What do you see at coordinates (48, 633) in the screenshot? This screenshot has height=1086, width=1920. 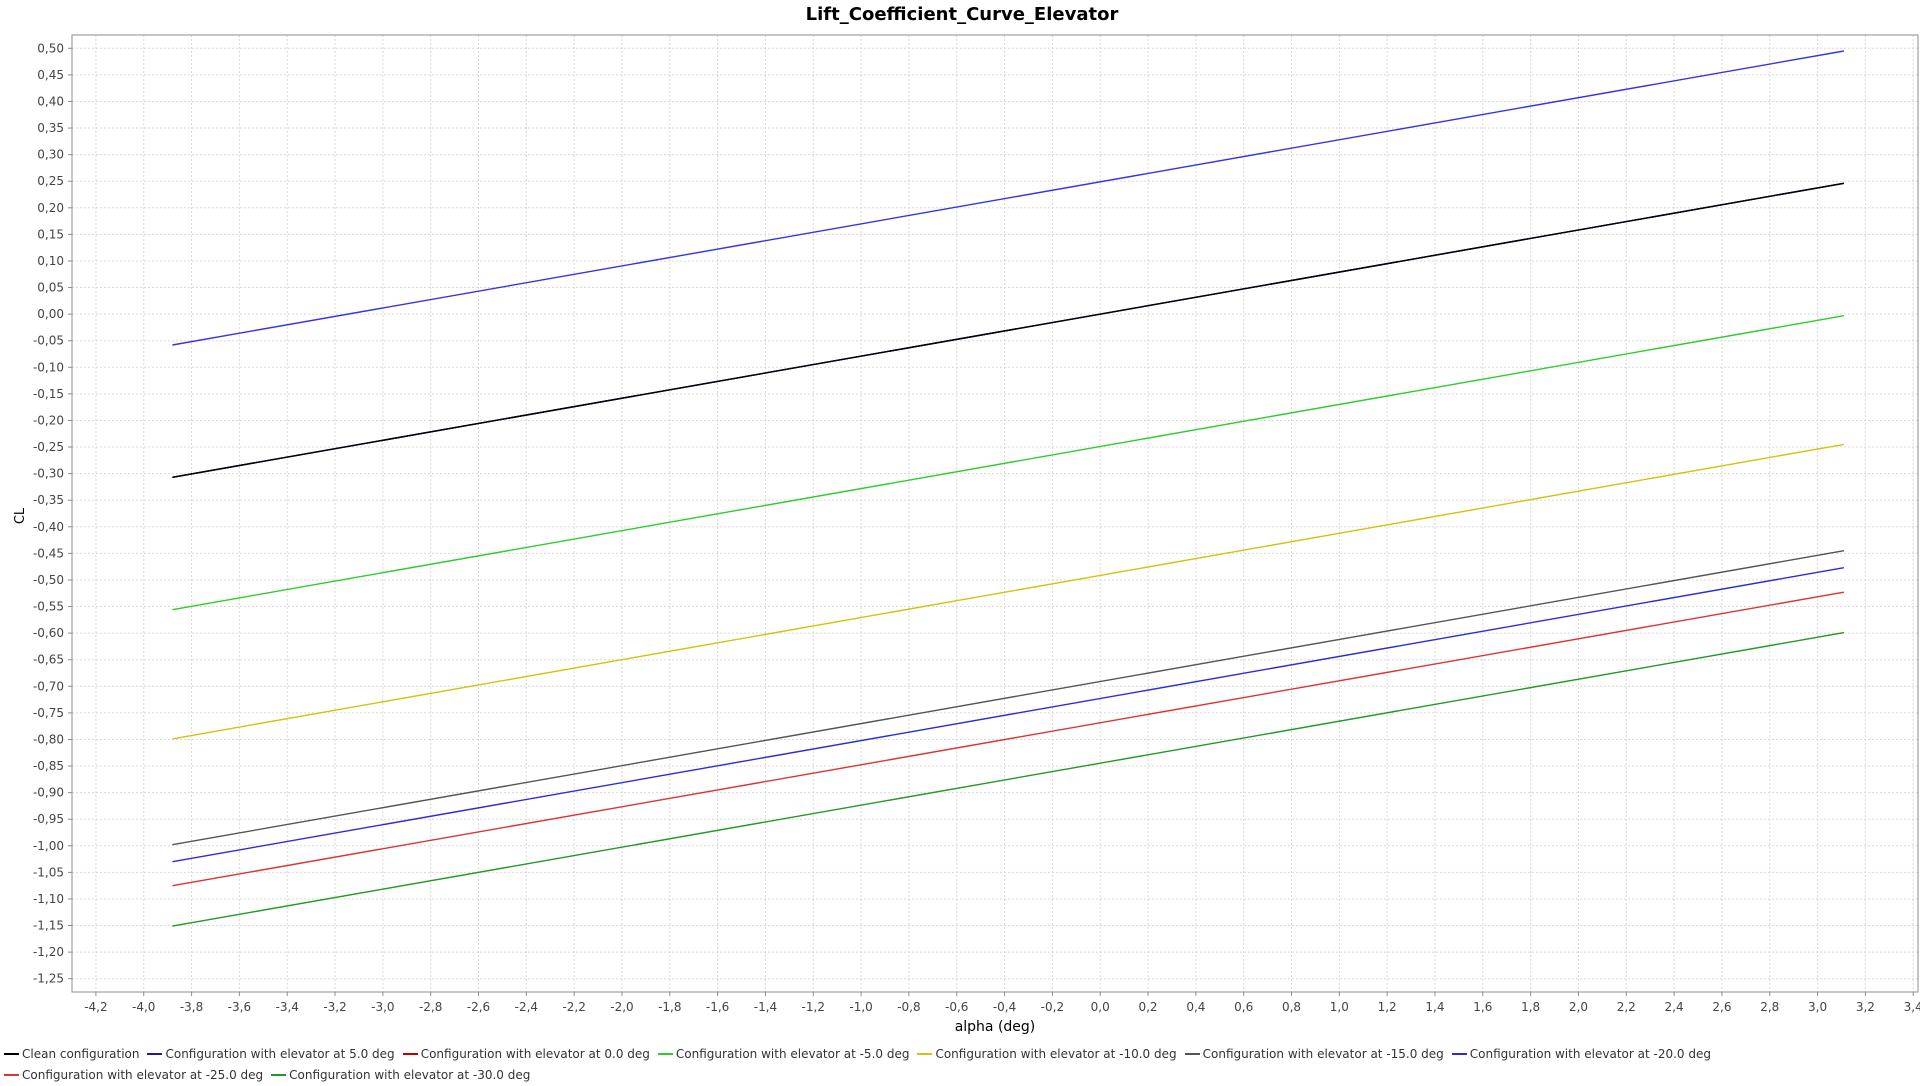 I see `y-tick-label: -0,60` at bounding box center [48, 633].